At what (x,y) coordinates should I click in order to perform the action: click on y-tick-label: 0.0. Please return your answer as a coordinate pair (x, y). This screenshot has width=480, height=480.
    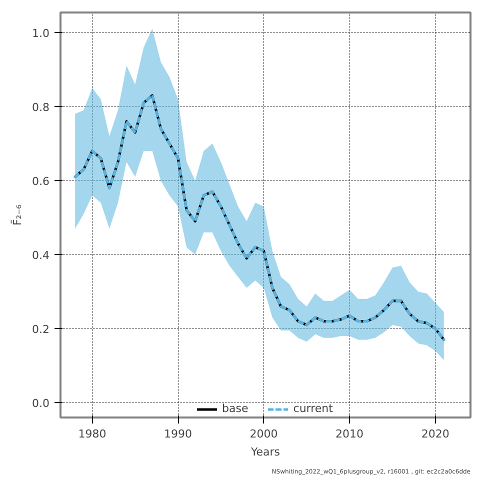
    Looking at the image, I should click on (41, 403).